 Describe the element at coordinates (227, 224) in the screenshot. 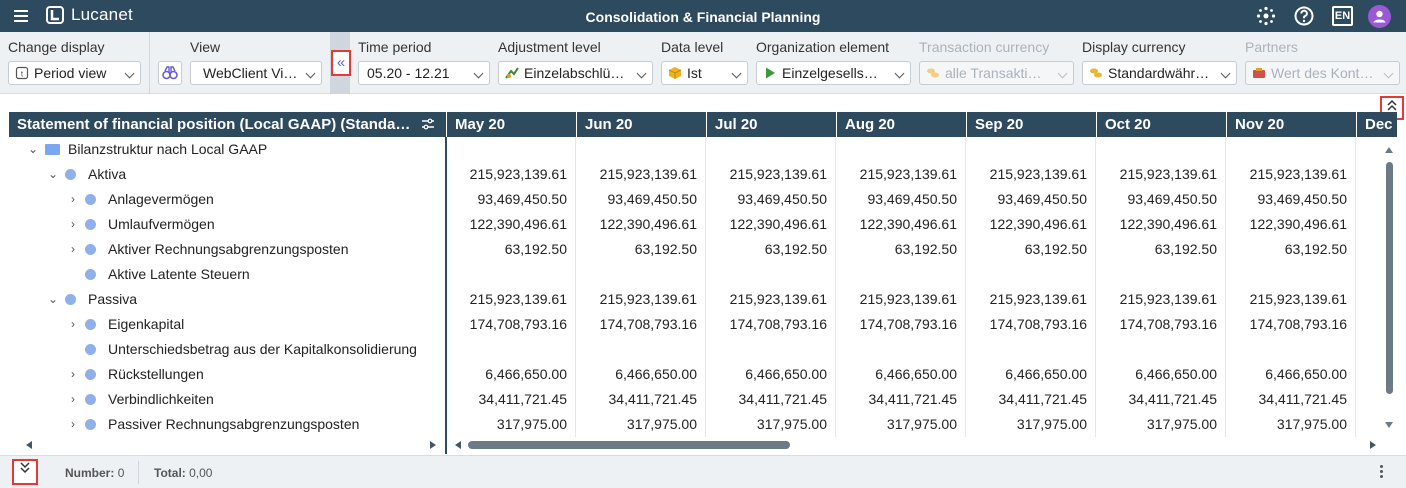

I see `tree-row: › Umlaufvermögen` at that location.